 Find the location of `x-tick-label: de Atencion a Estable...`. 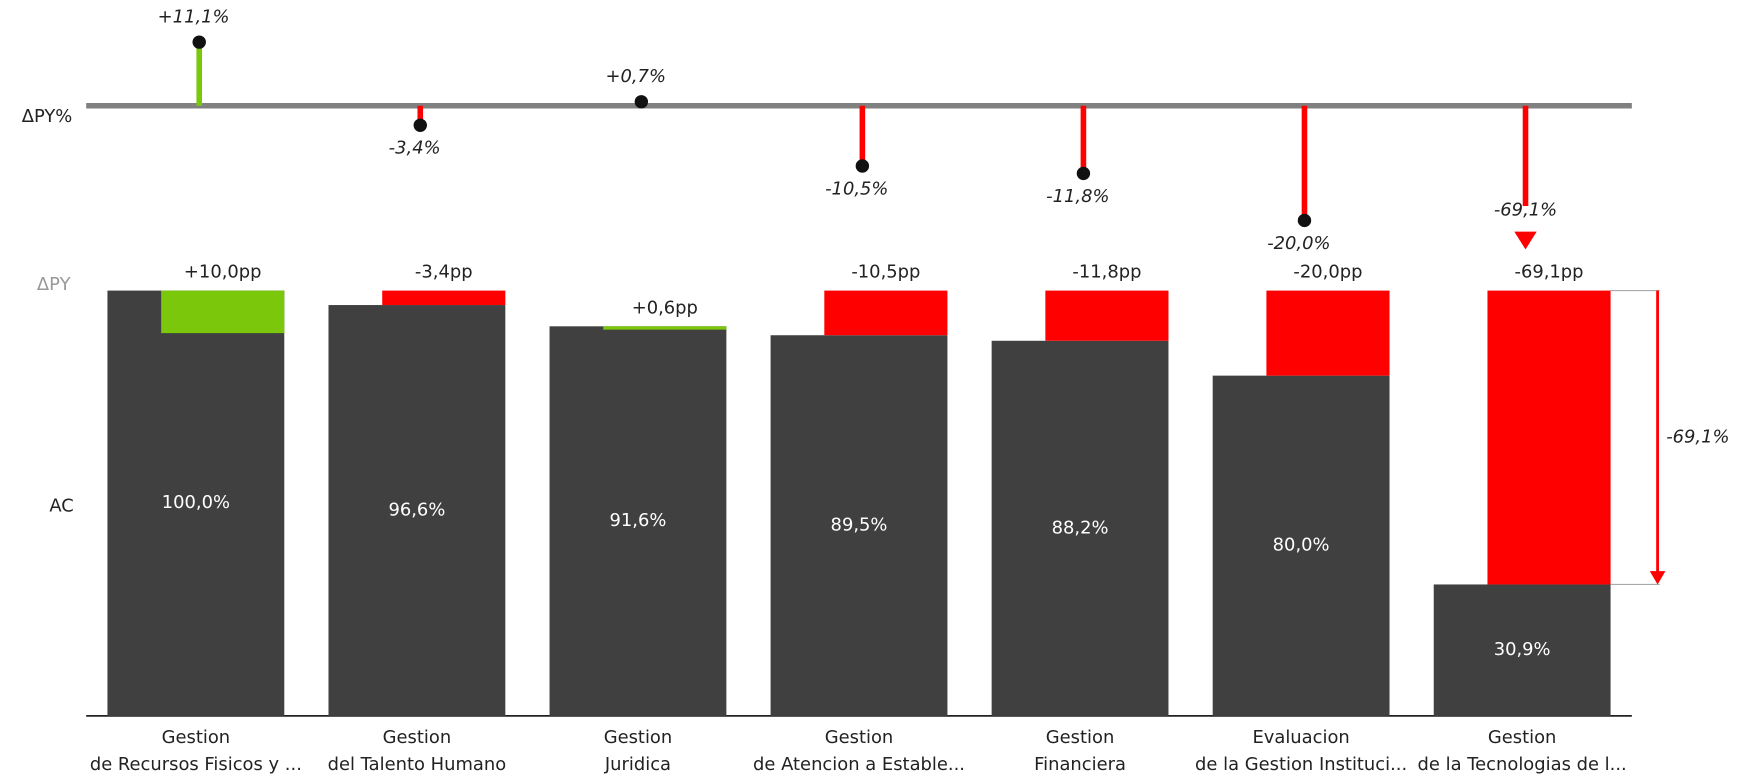

x-tick-label: de Atencion a Estable... is located at coordinates (859, 764).